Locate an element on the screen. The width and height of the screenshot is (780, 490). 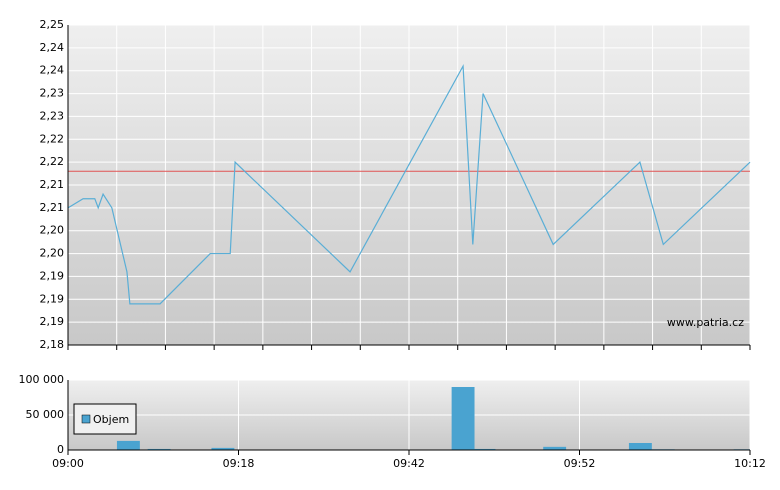
watermark: www.patria.cz is located at coordinates (705, 322).